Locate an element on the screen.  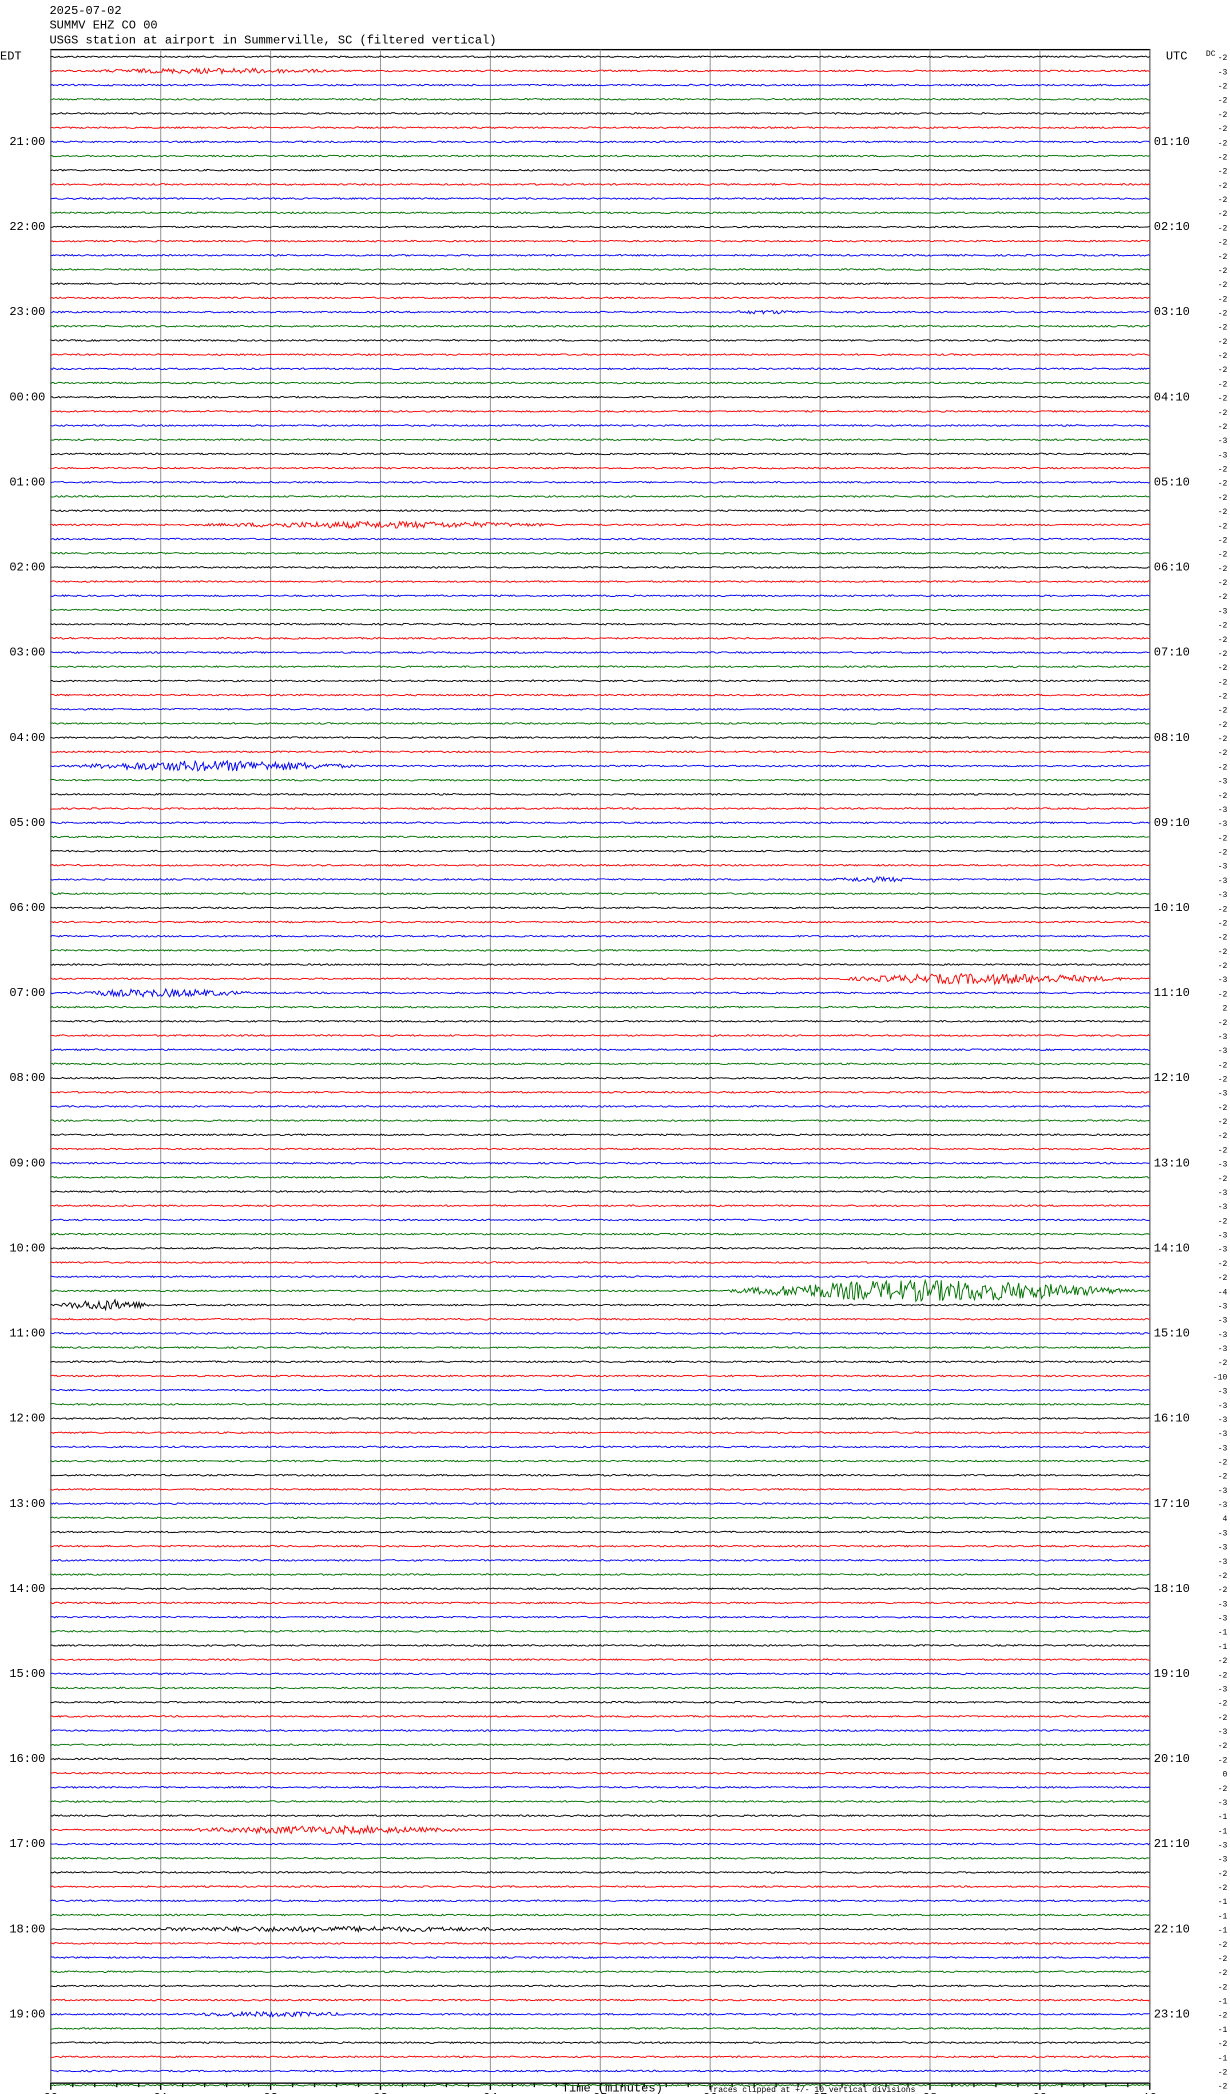
right-time-label: 05:10 is located at coordinates (1172, 482).